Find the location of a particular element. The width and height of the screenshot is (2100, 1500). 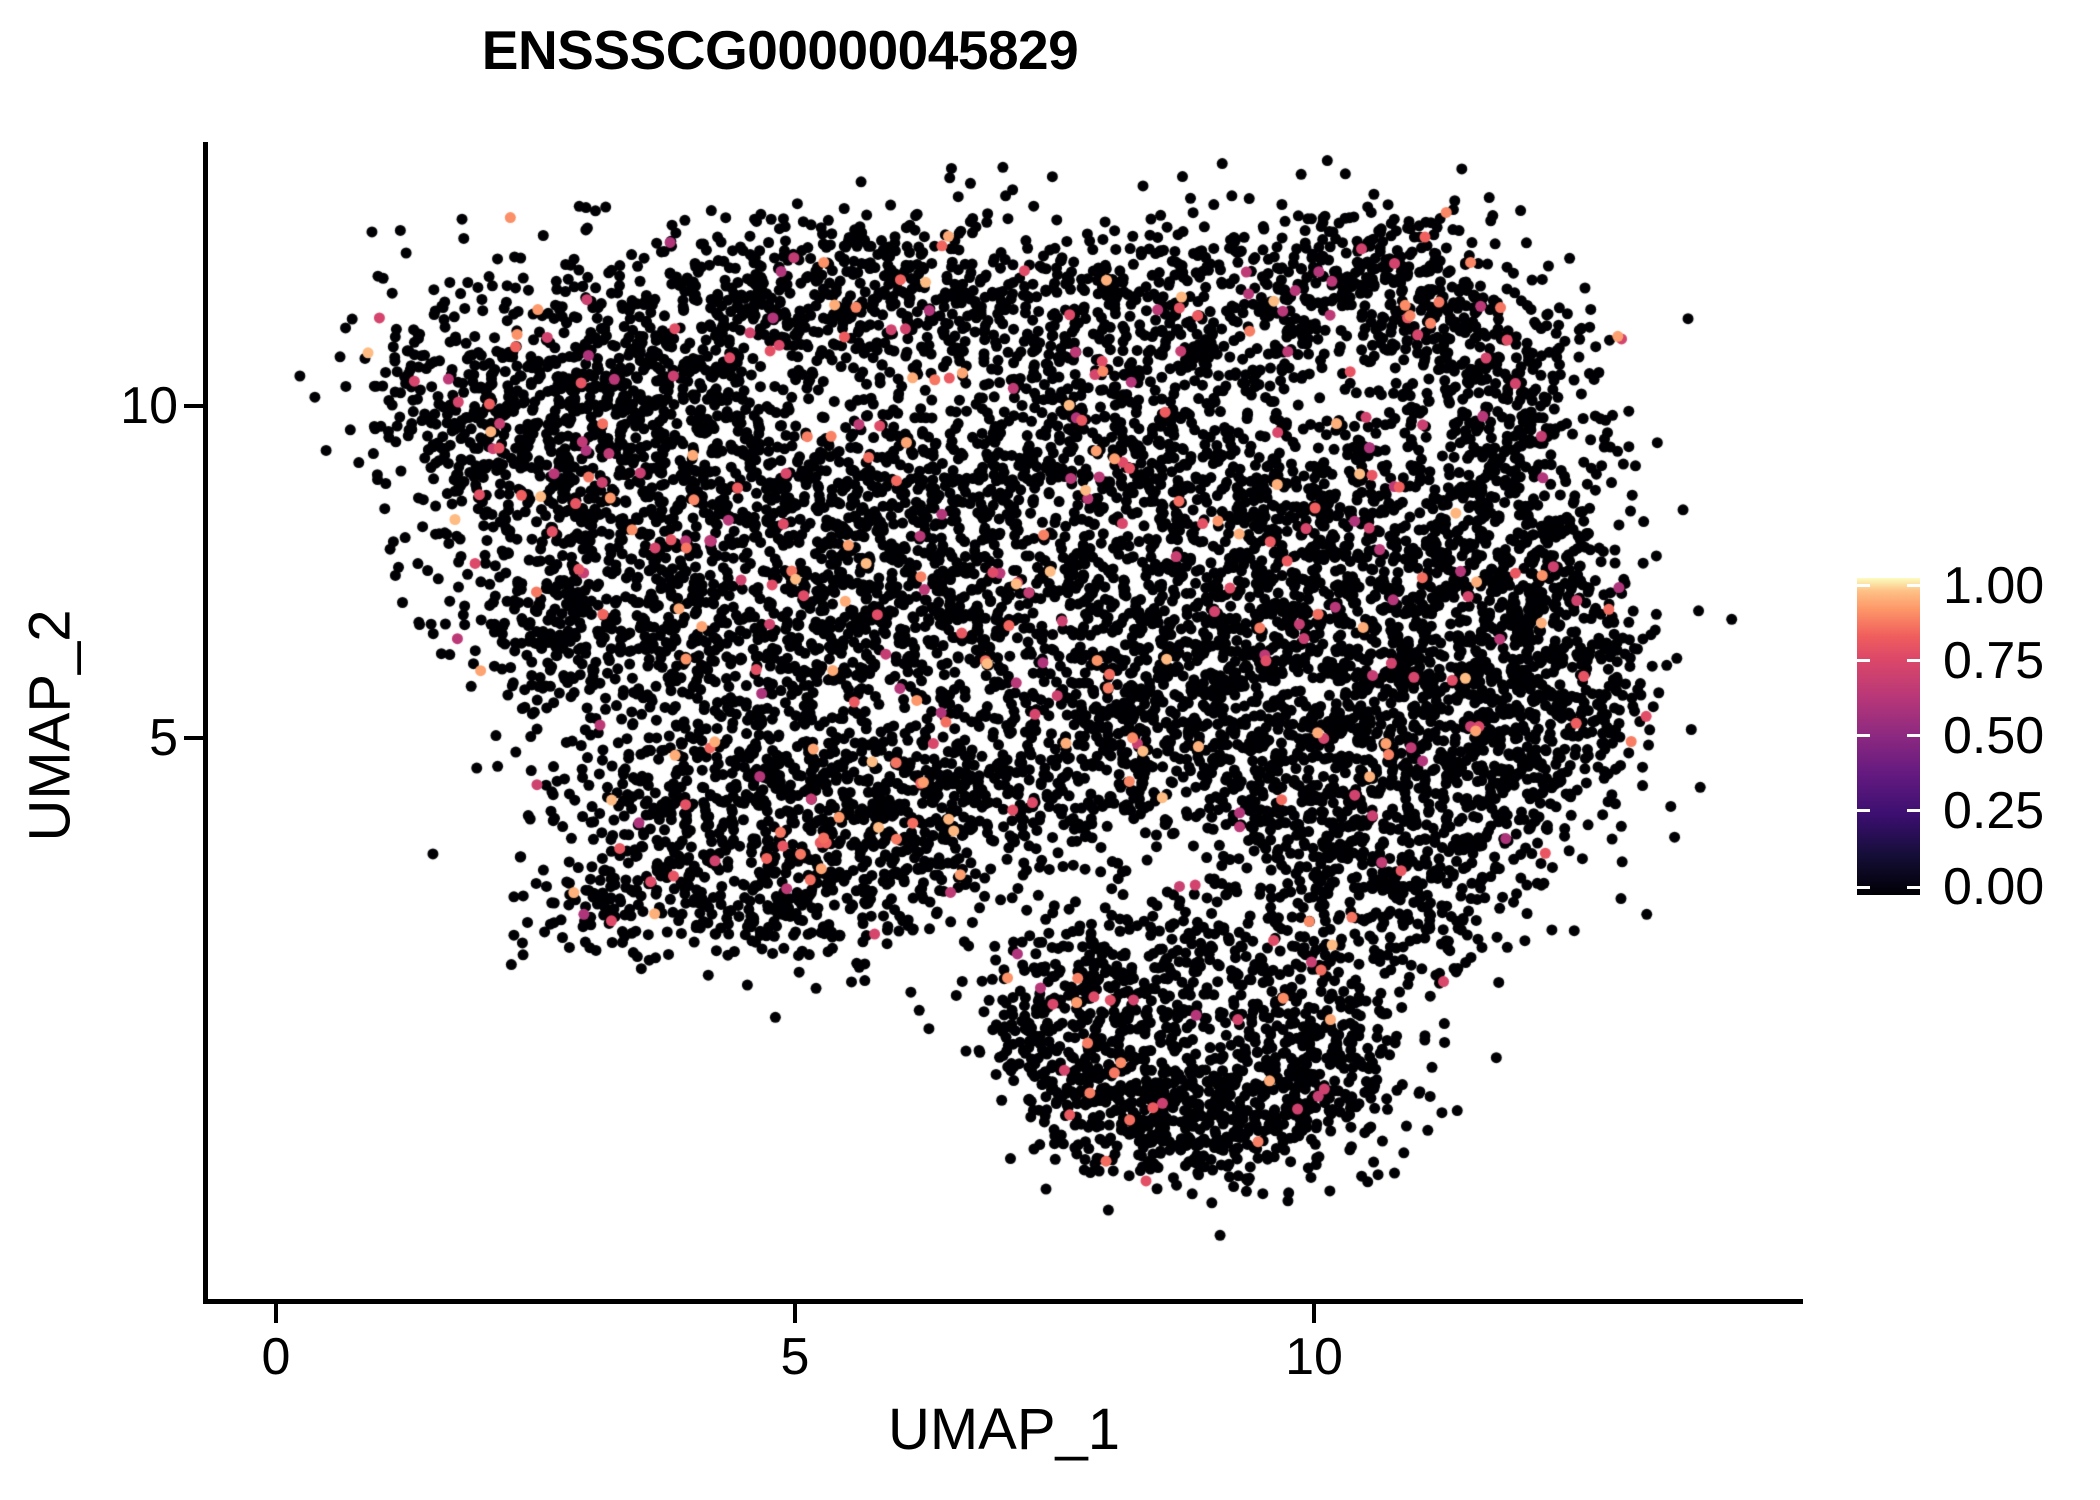

y-tick-label-5: 5 is located at coordinates (163, 738).